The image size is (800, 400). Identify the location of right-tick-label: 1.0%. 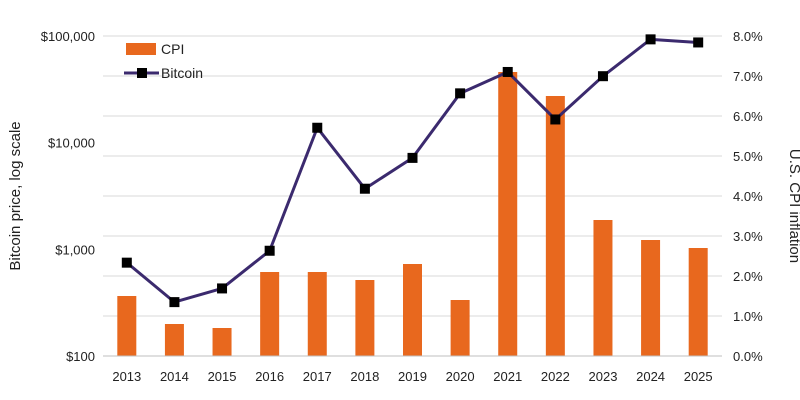
(748, 316).